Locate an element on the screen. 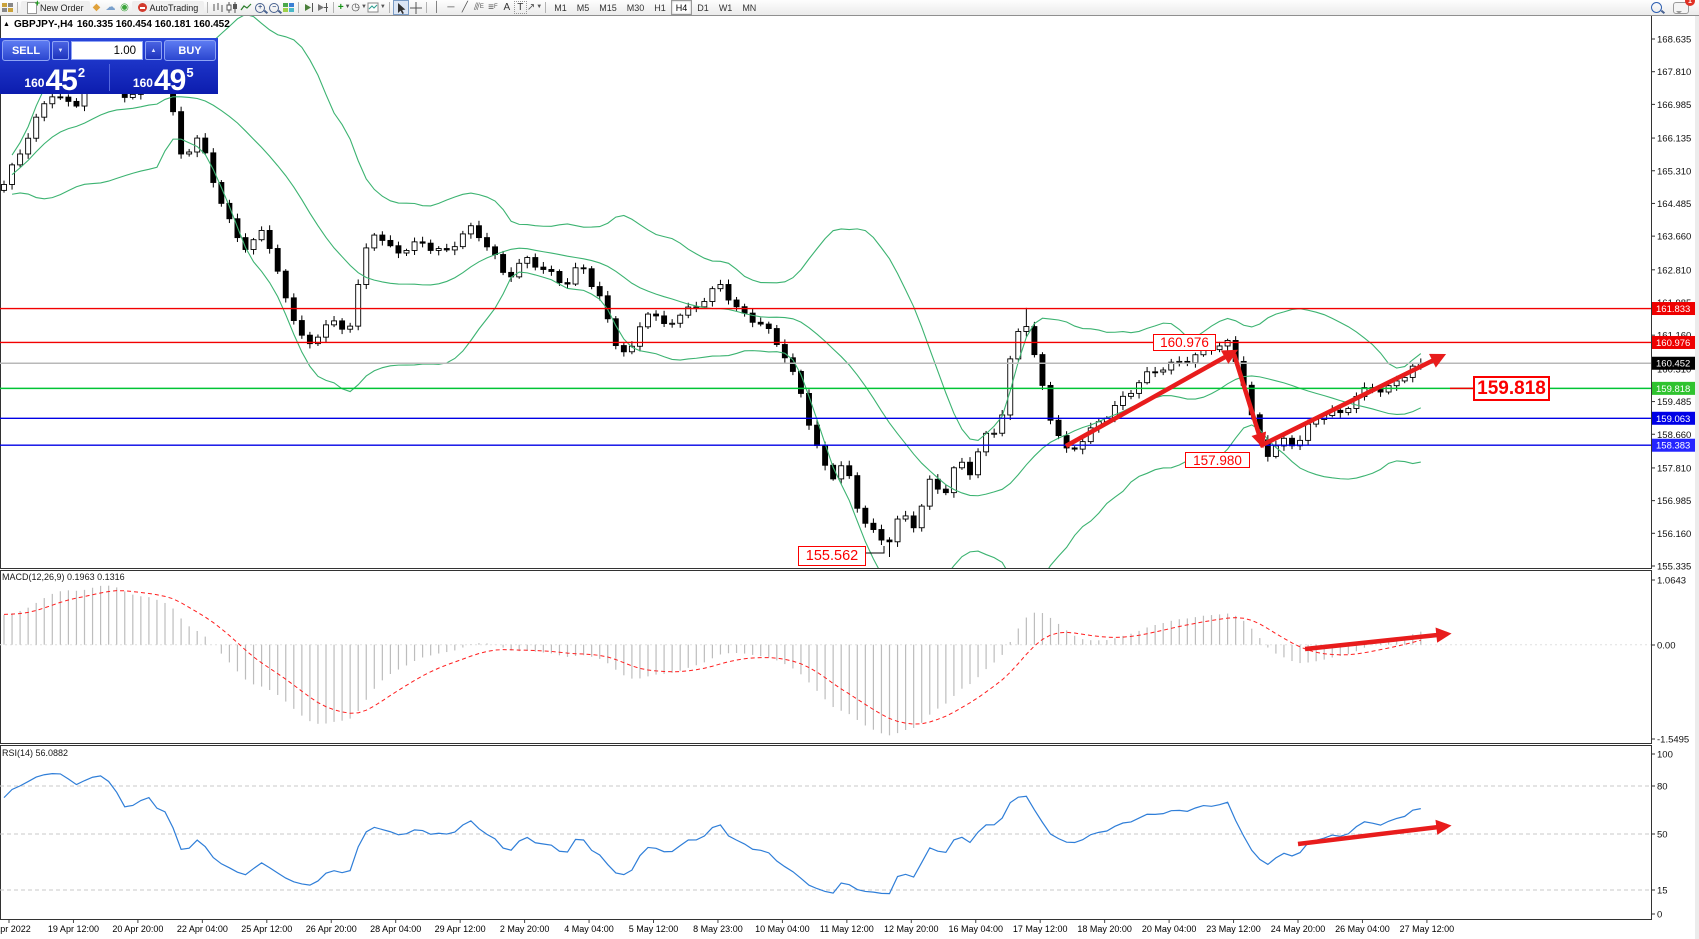  notification-badge: 1 is located at coordinates (1690, 3).